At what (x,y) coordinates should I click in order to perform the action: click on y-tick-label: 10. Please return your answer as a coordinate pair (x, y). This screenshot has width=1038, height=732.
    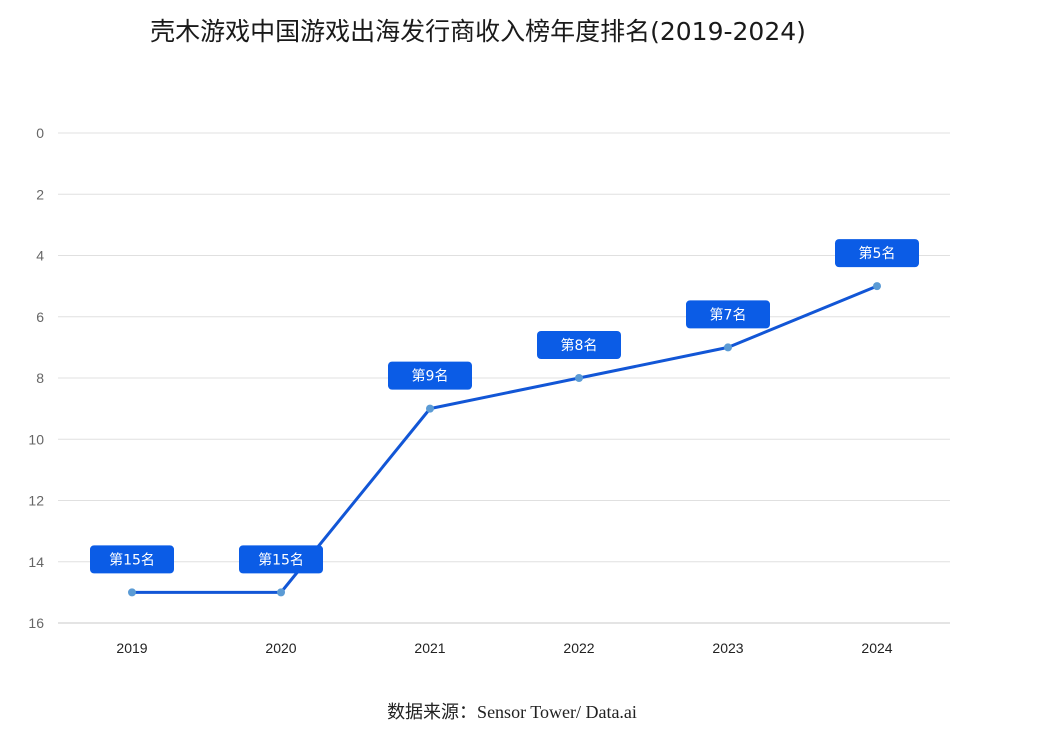
    Looking at the image, I should click on (36, 439).